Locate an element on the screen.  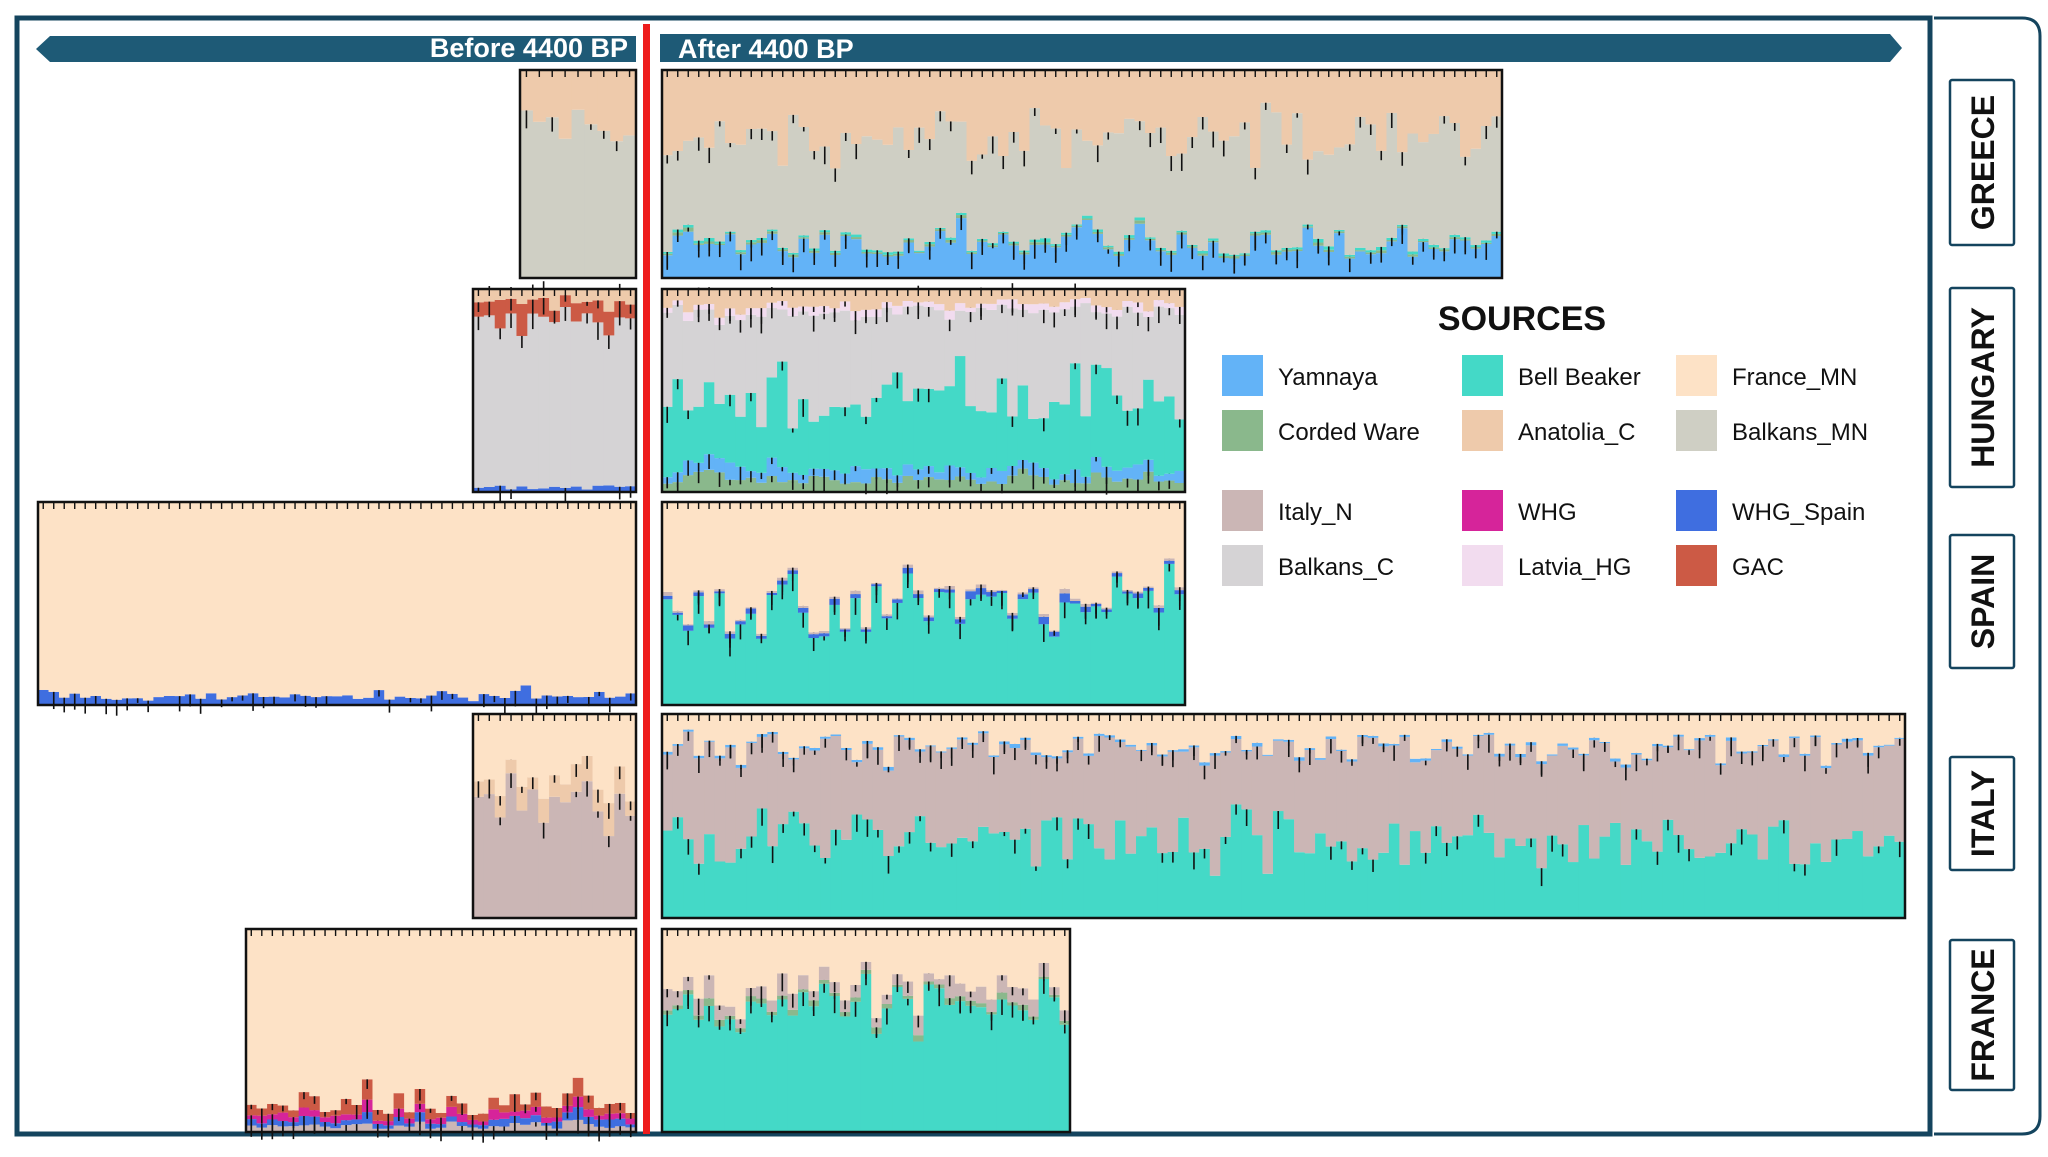
panel-france-after is located at coordinates (866, 1030).